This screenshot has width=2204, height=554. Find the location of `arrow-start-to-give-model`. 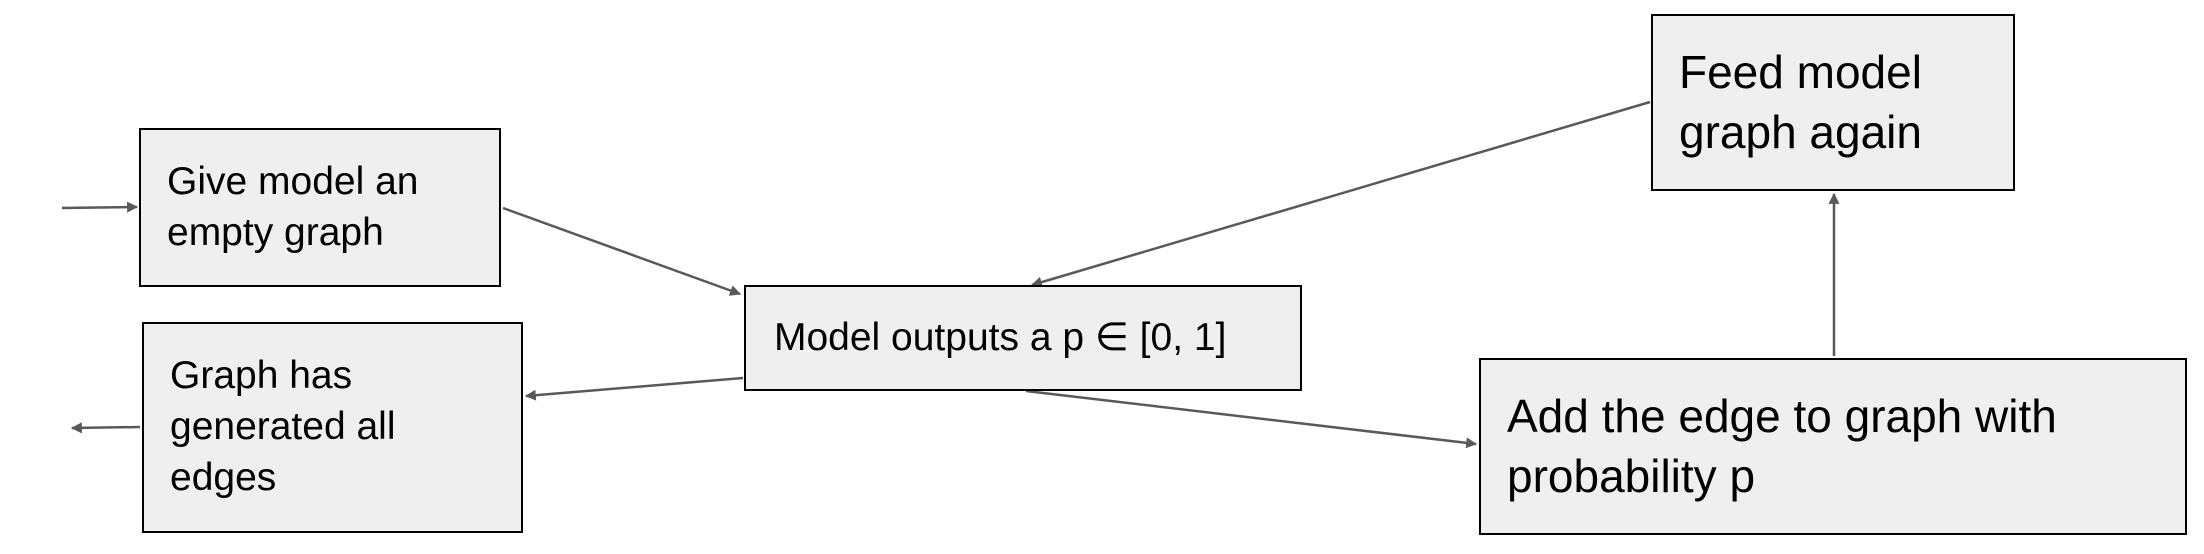

arrow-start-to-give-model is located at coordinates (99, 207).